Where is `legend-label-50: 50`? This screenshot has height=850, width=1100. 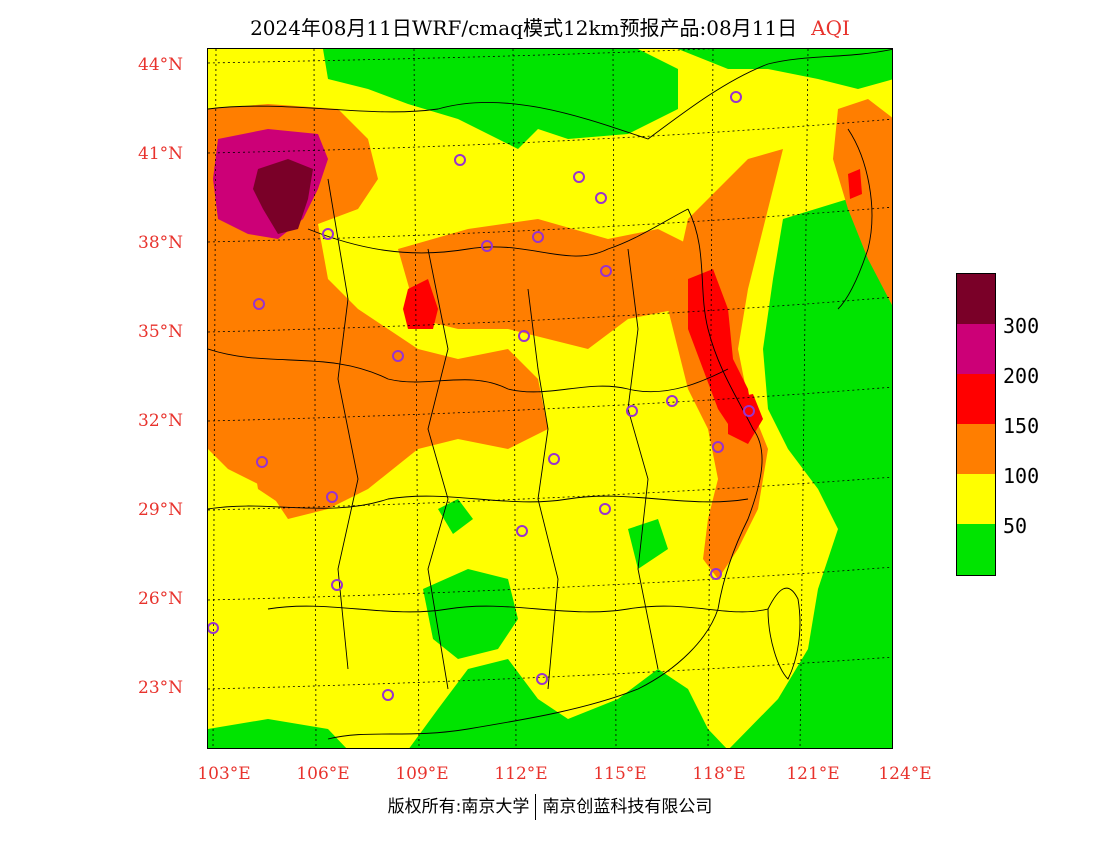 legend-label-50: 50 is located at coordinates (1015, 526).